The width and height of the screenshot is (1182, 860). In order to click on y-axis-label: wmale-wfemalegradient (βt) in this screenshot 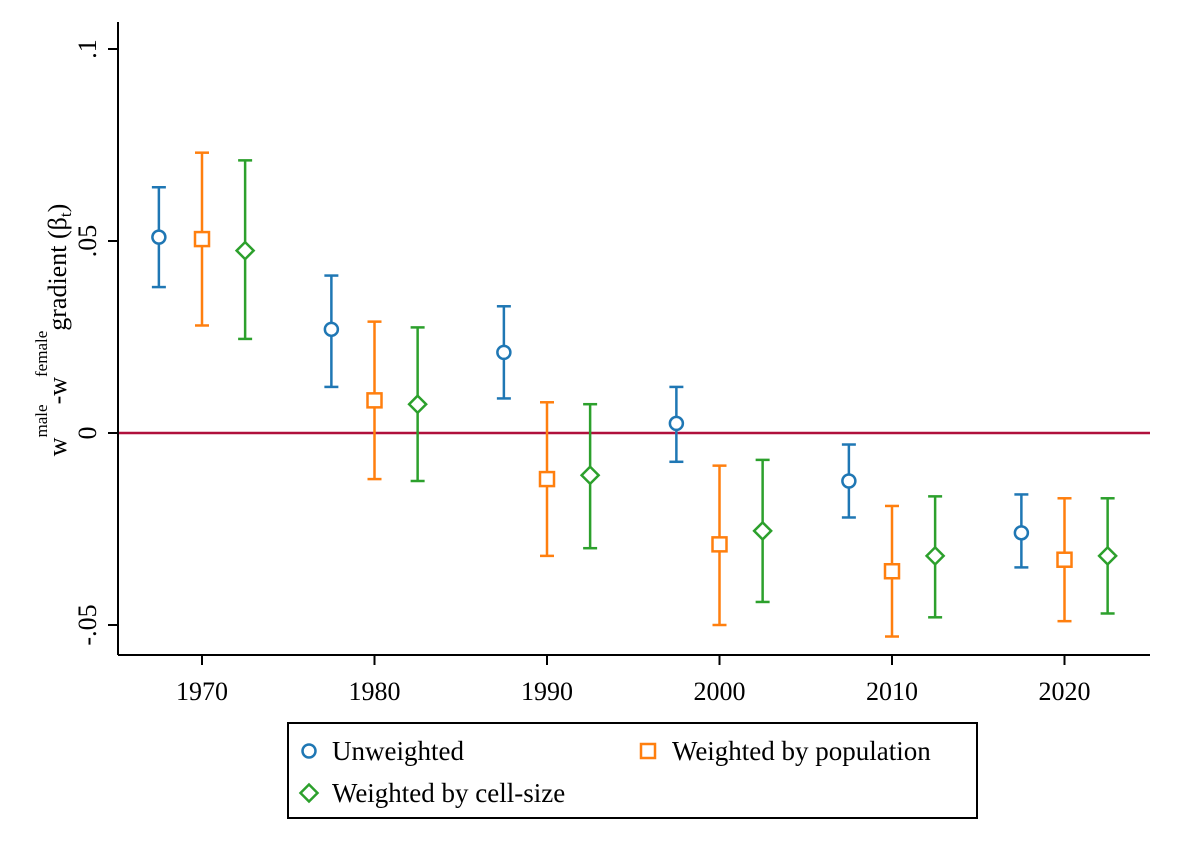, I will do `click(53, 330)`.